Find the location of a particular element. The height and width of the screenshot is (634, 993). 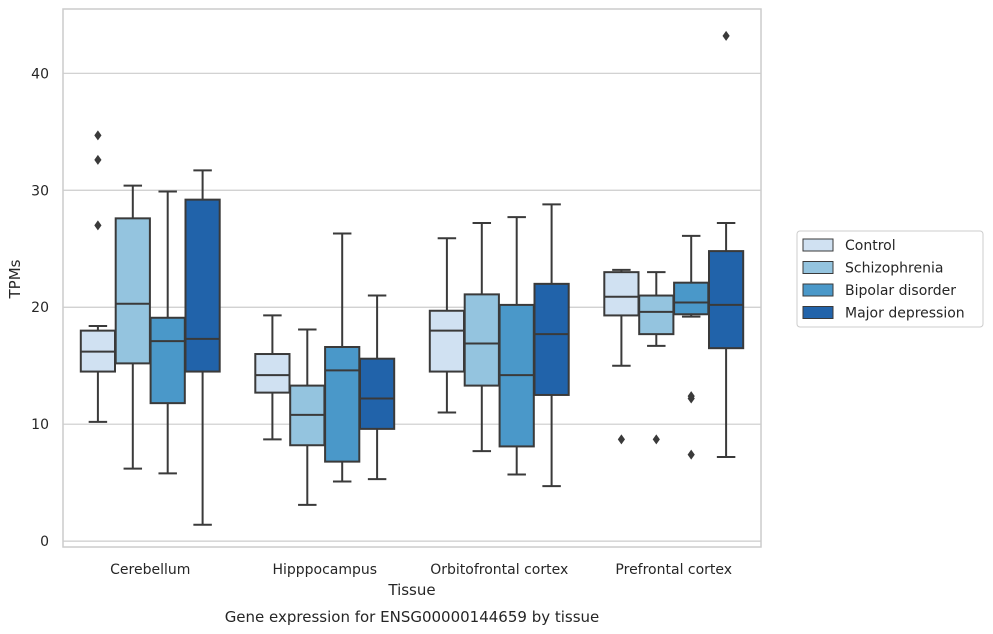

x-axis-label: Tissue is located at coordinates (411, 590).